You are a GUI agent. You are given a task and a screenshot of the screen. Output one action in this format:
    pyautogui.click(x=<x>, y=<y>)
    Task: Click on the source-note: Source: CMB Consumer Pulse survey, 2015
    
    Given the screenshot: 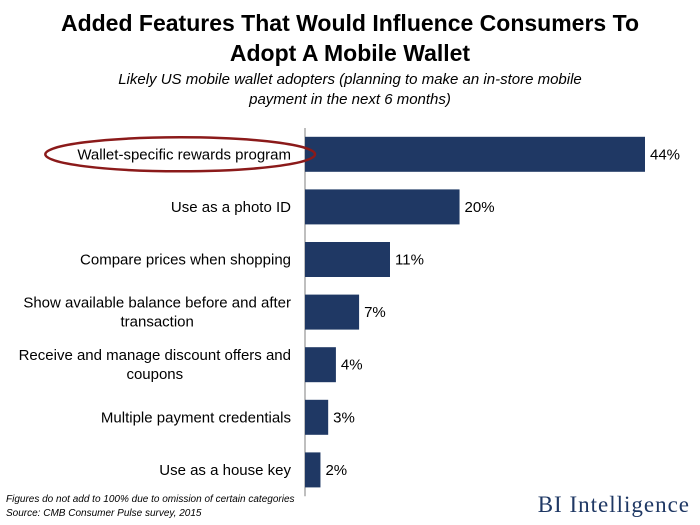 What is the action you would take?
    pyautogui.click(x=104, y=513)
    